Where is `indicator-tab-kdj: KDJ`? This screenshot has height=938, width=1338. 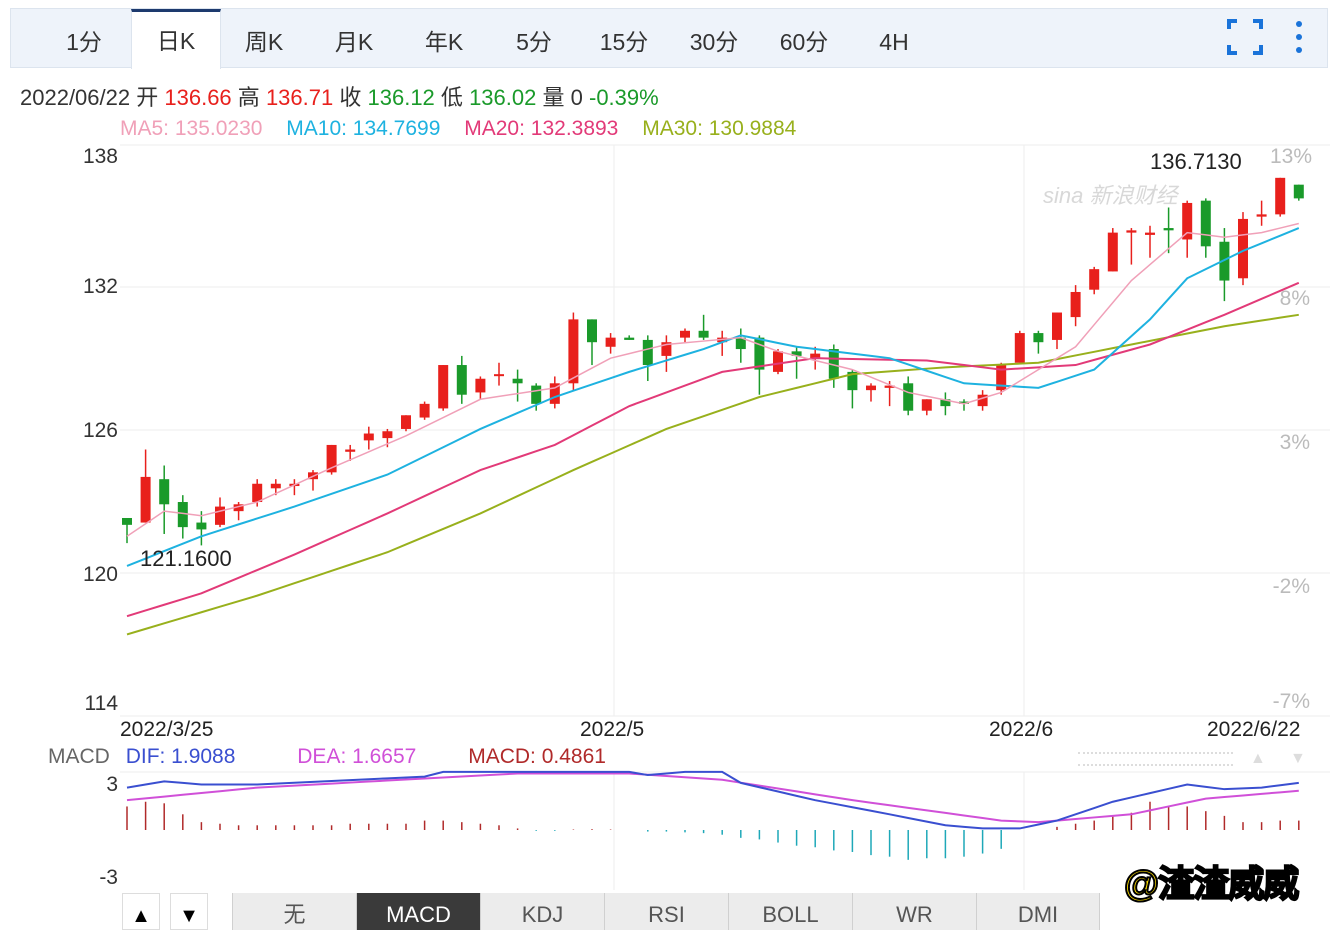
indicator-tab-kdj: KDJ is located at coordinates (542, 911).